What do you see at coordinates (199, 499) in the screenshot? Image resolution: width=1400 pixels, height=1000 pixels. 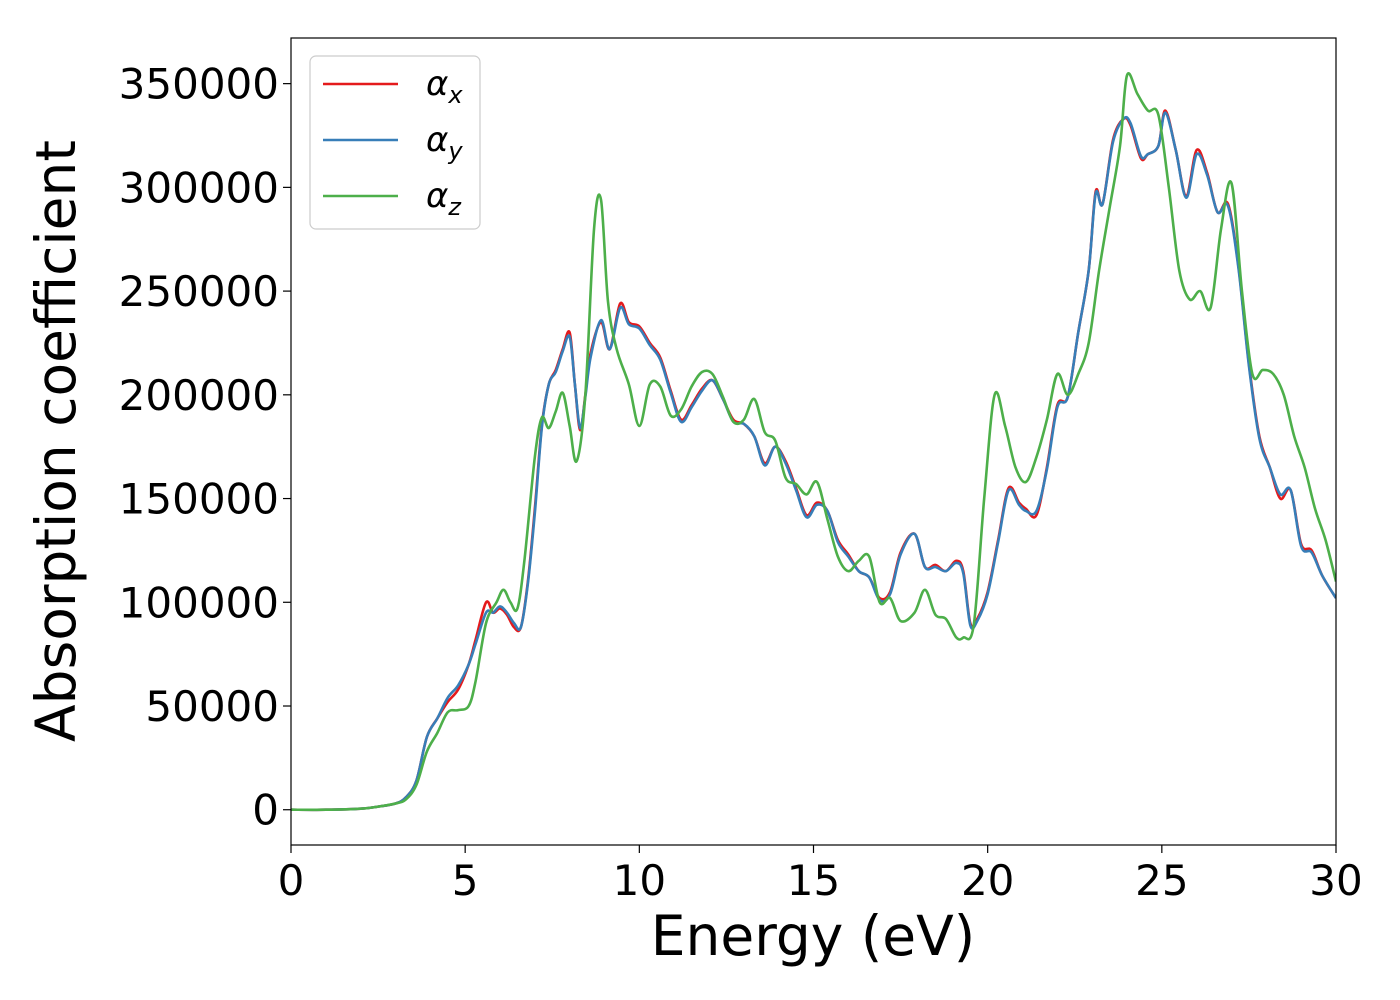 I see `y-tick-label: 150000` at bounding box center [199, 499].